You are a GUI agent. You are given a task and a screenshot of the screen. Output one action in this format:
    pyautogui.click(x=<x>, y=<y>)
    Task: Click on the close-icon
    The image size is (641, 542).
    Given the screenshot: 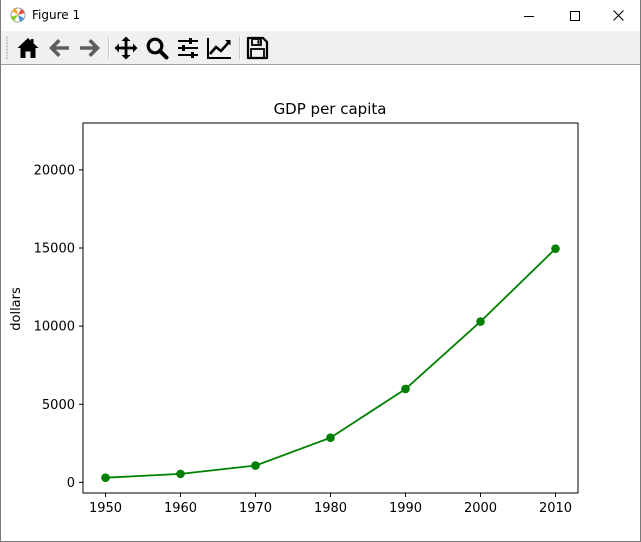 What is the action you would take?
    pyautogui.click(x=618, y=15)
    